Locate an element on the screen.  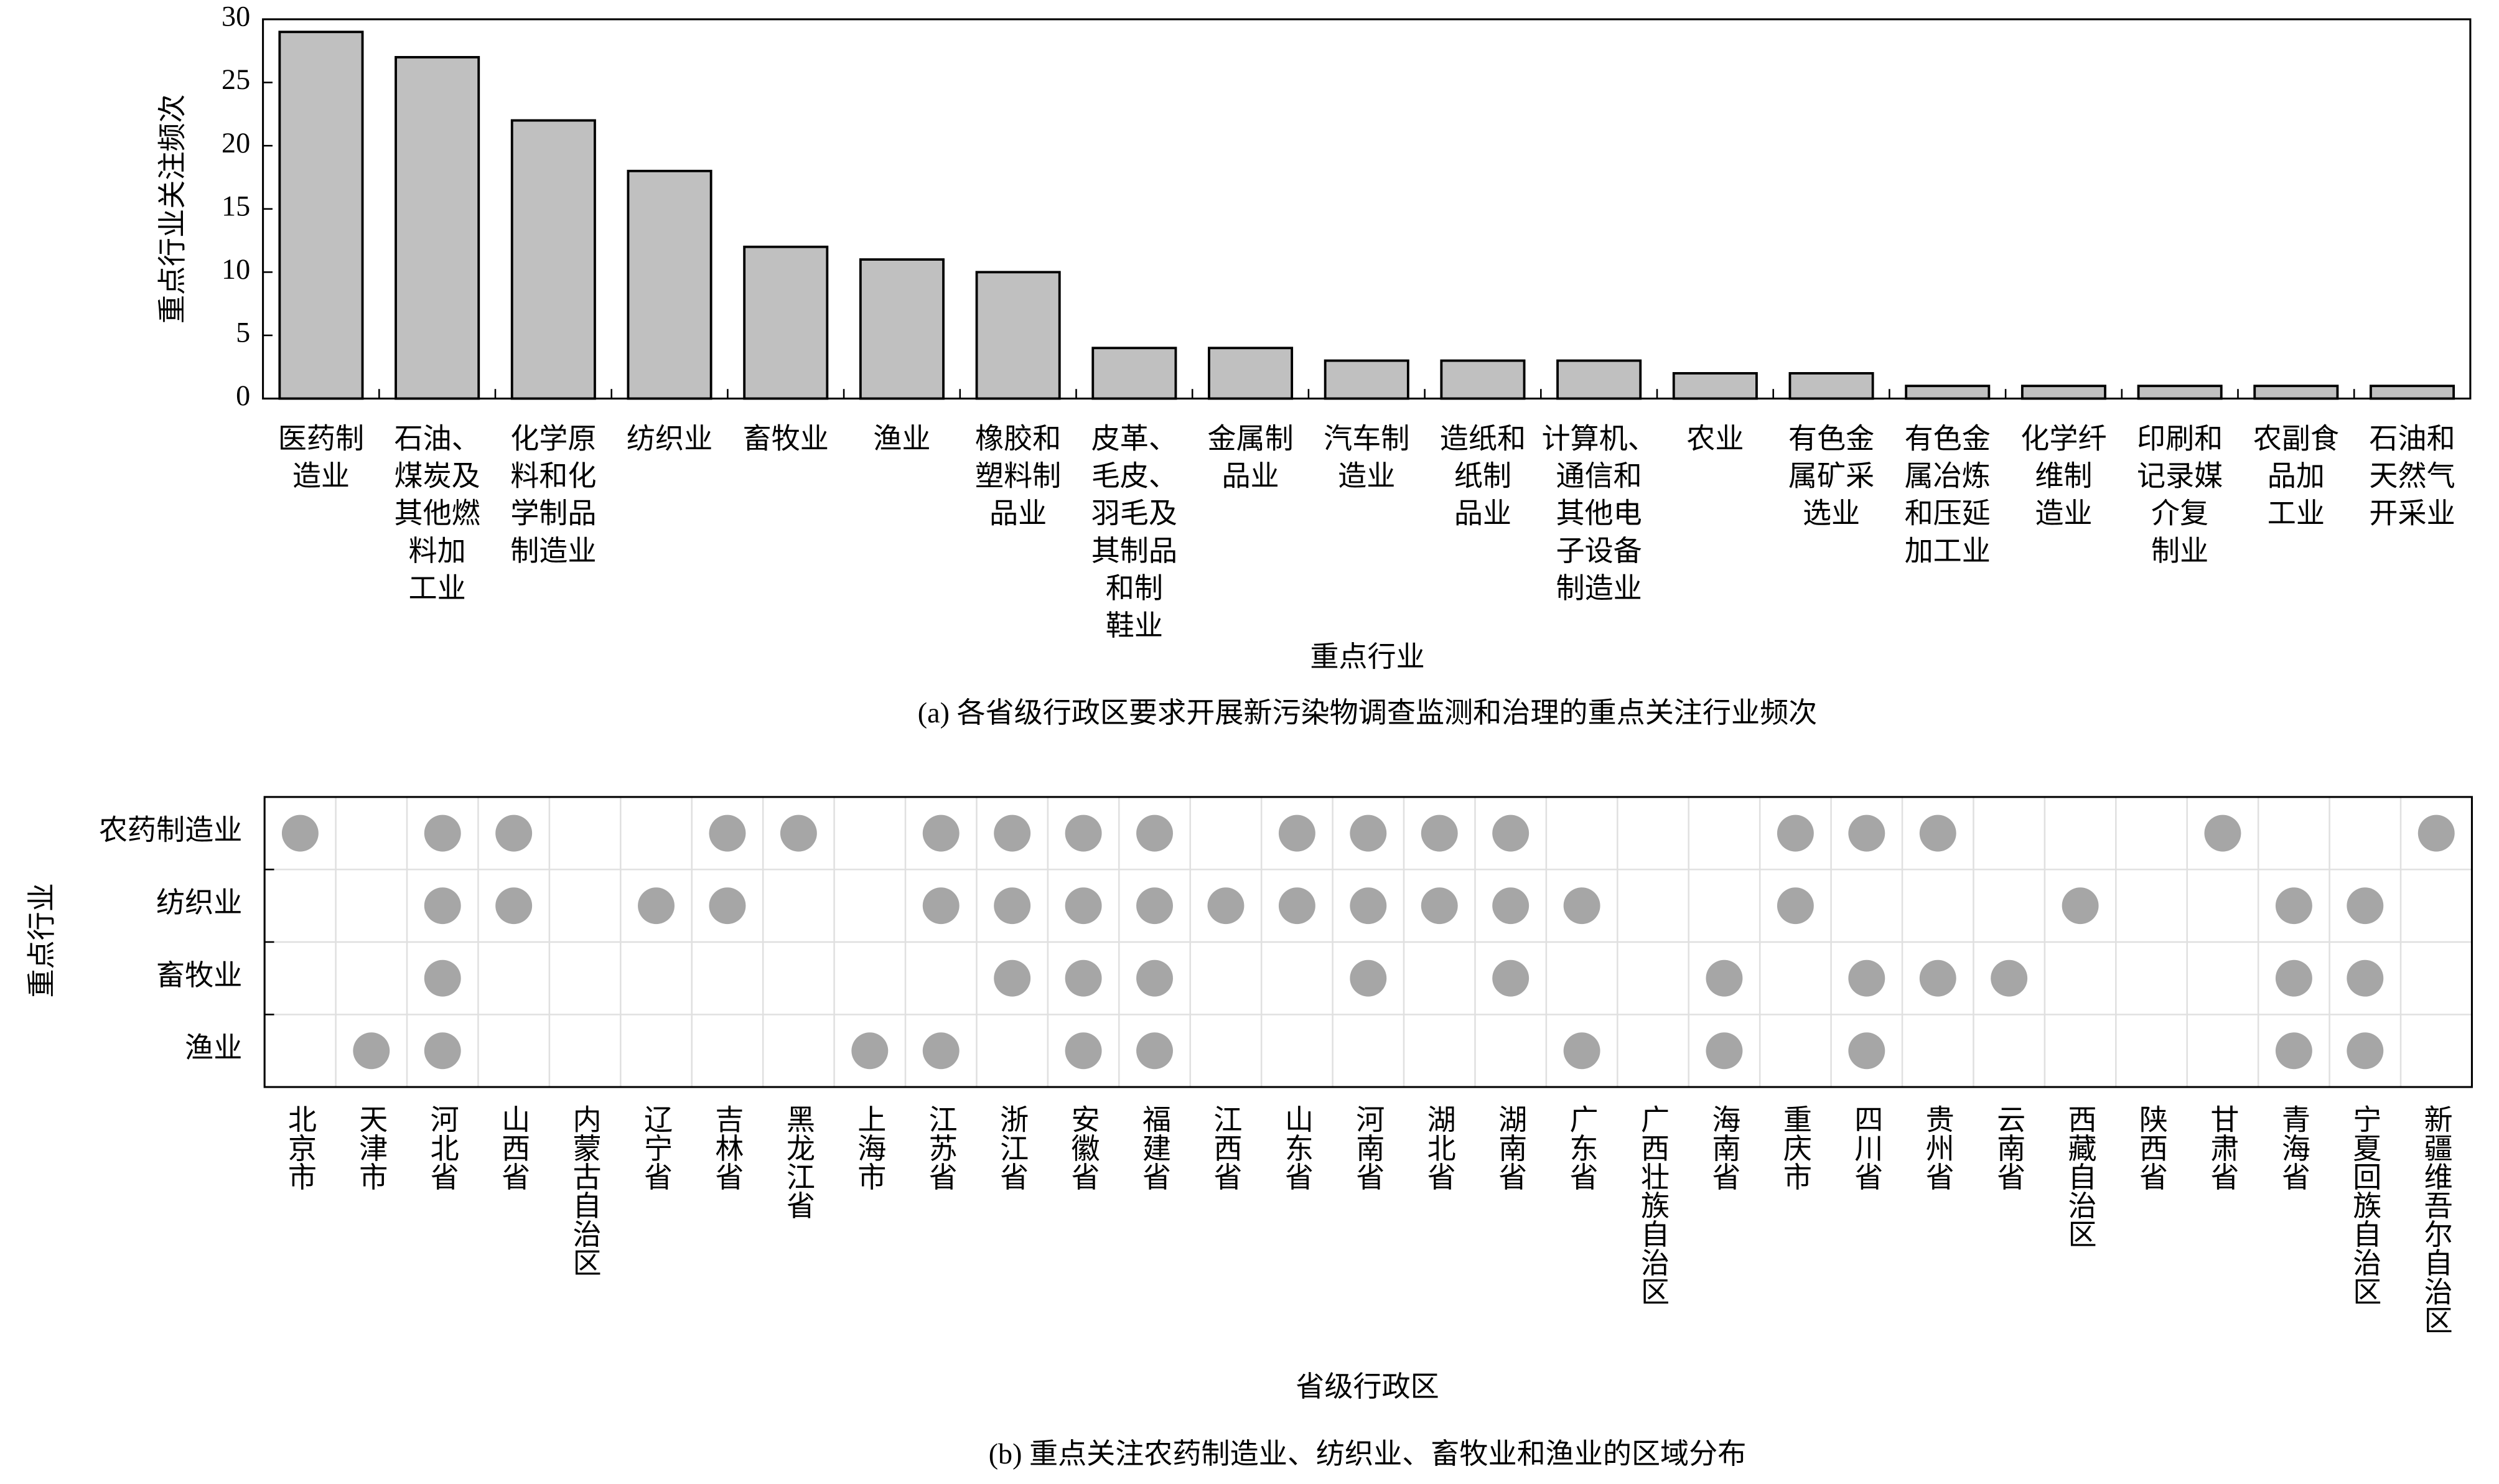
y-tick-label: 纺织业 is located at coordinates (199, 903).